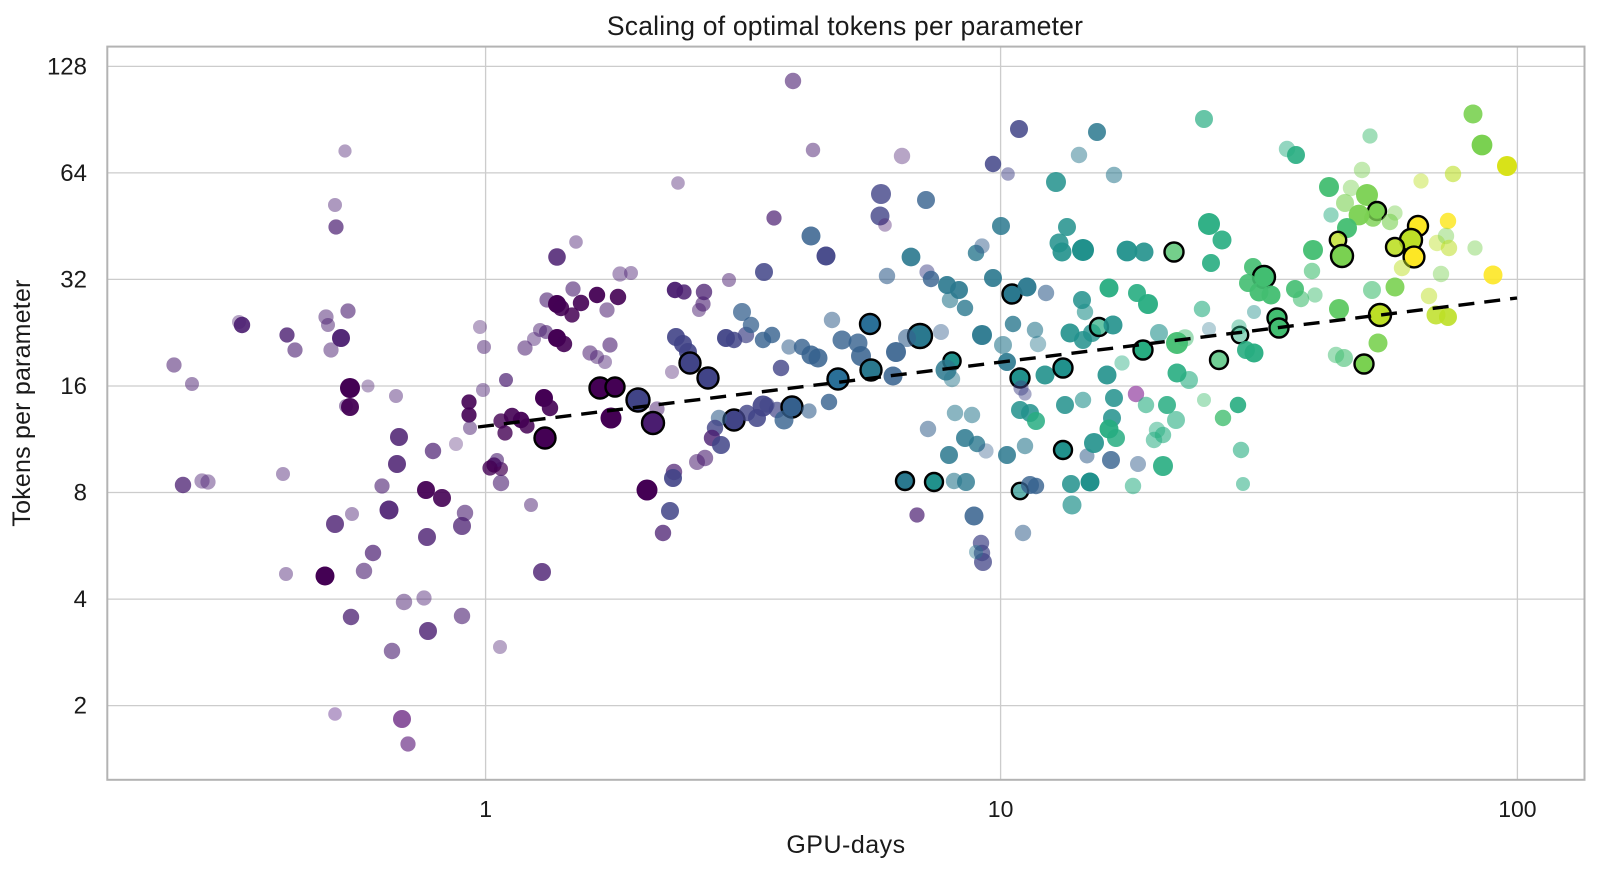 The width and height of the screenshot is (1600, 879). What do you see at coordinates (80, 706) in the screenshot?
I see `svg-text: 2` at bounding box center [80, 706].